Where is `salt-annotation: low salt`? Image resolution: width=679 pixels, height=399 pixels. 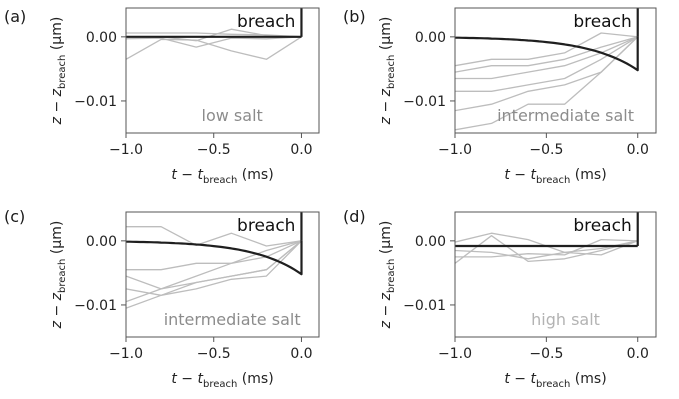
salt-annotation: low salt is located at coordinates (232, 115).